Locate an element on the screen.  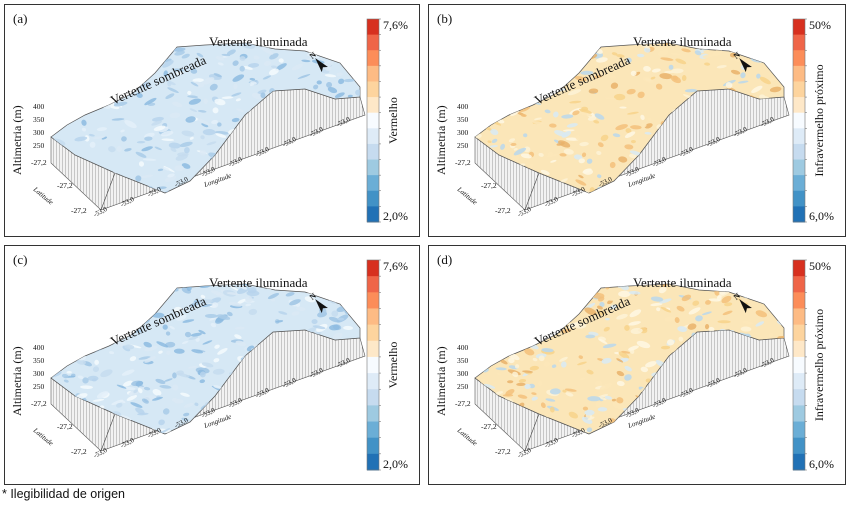
panel-letter: (c) is located at coordinates (20, 259).